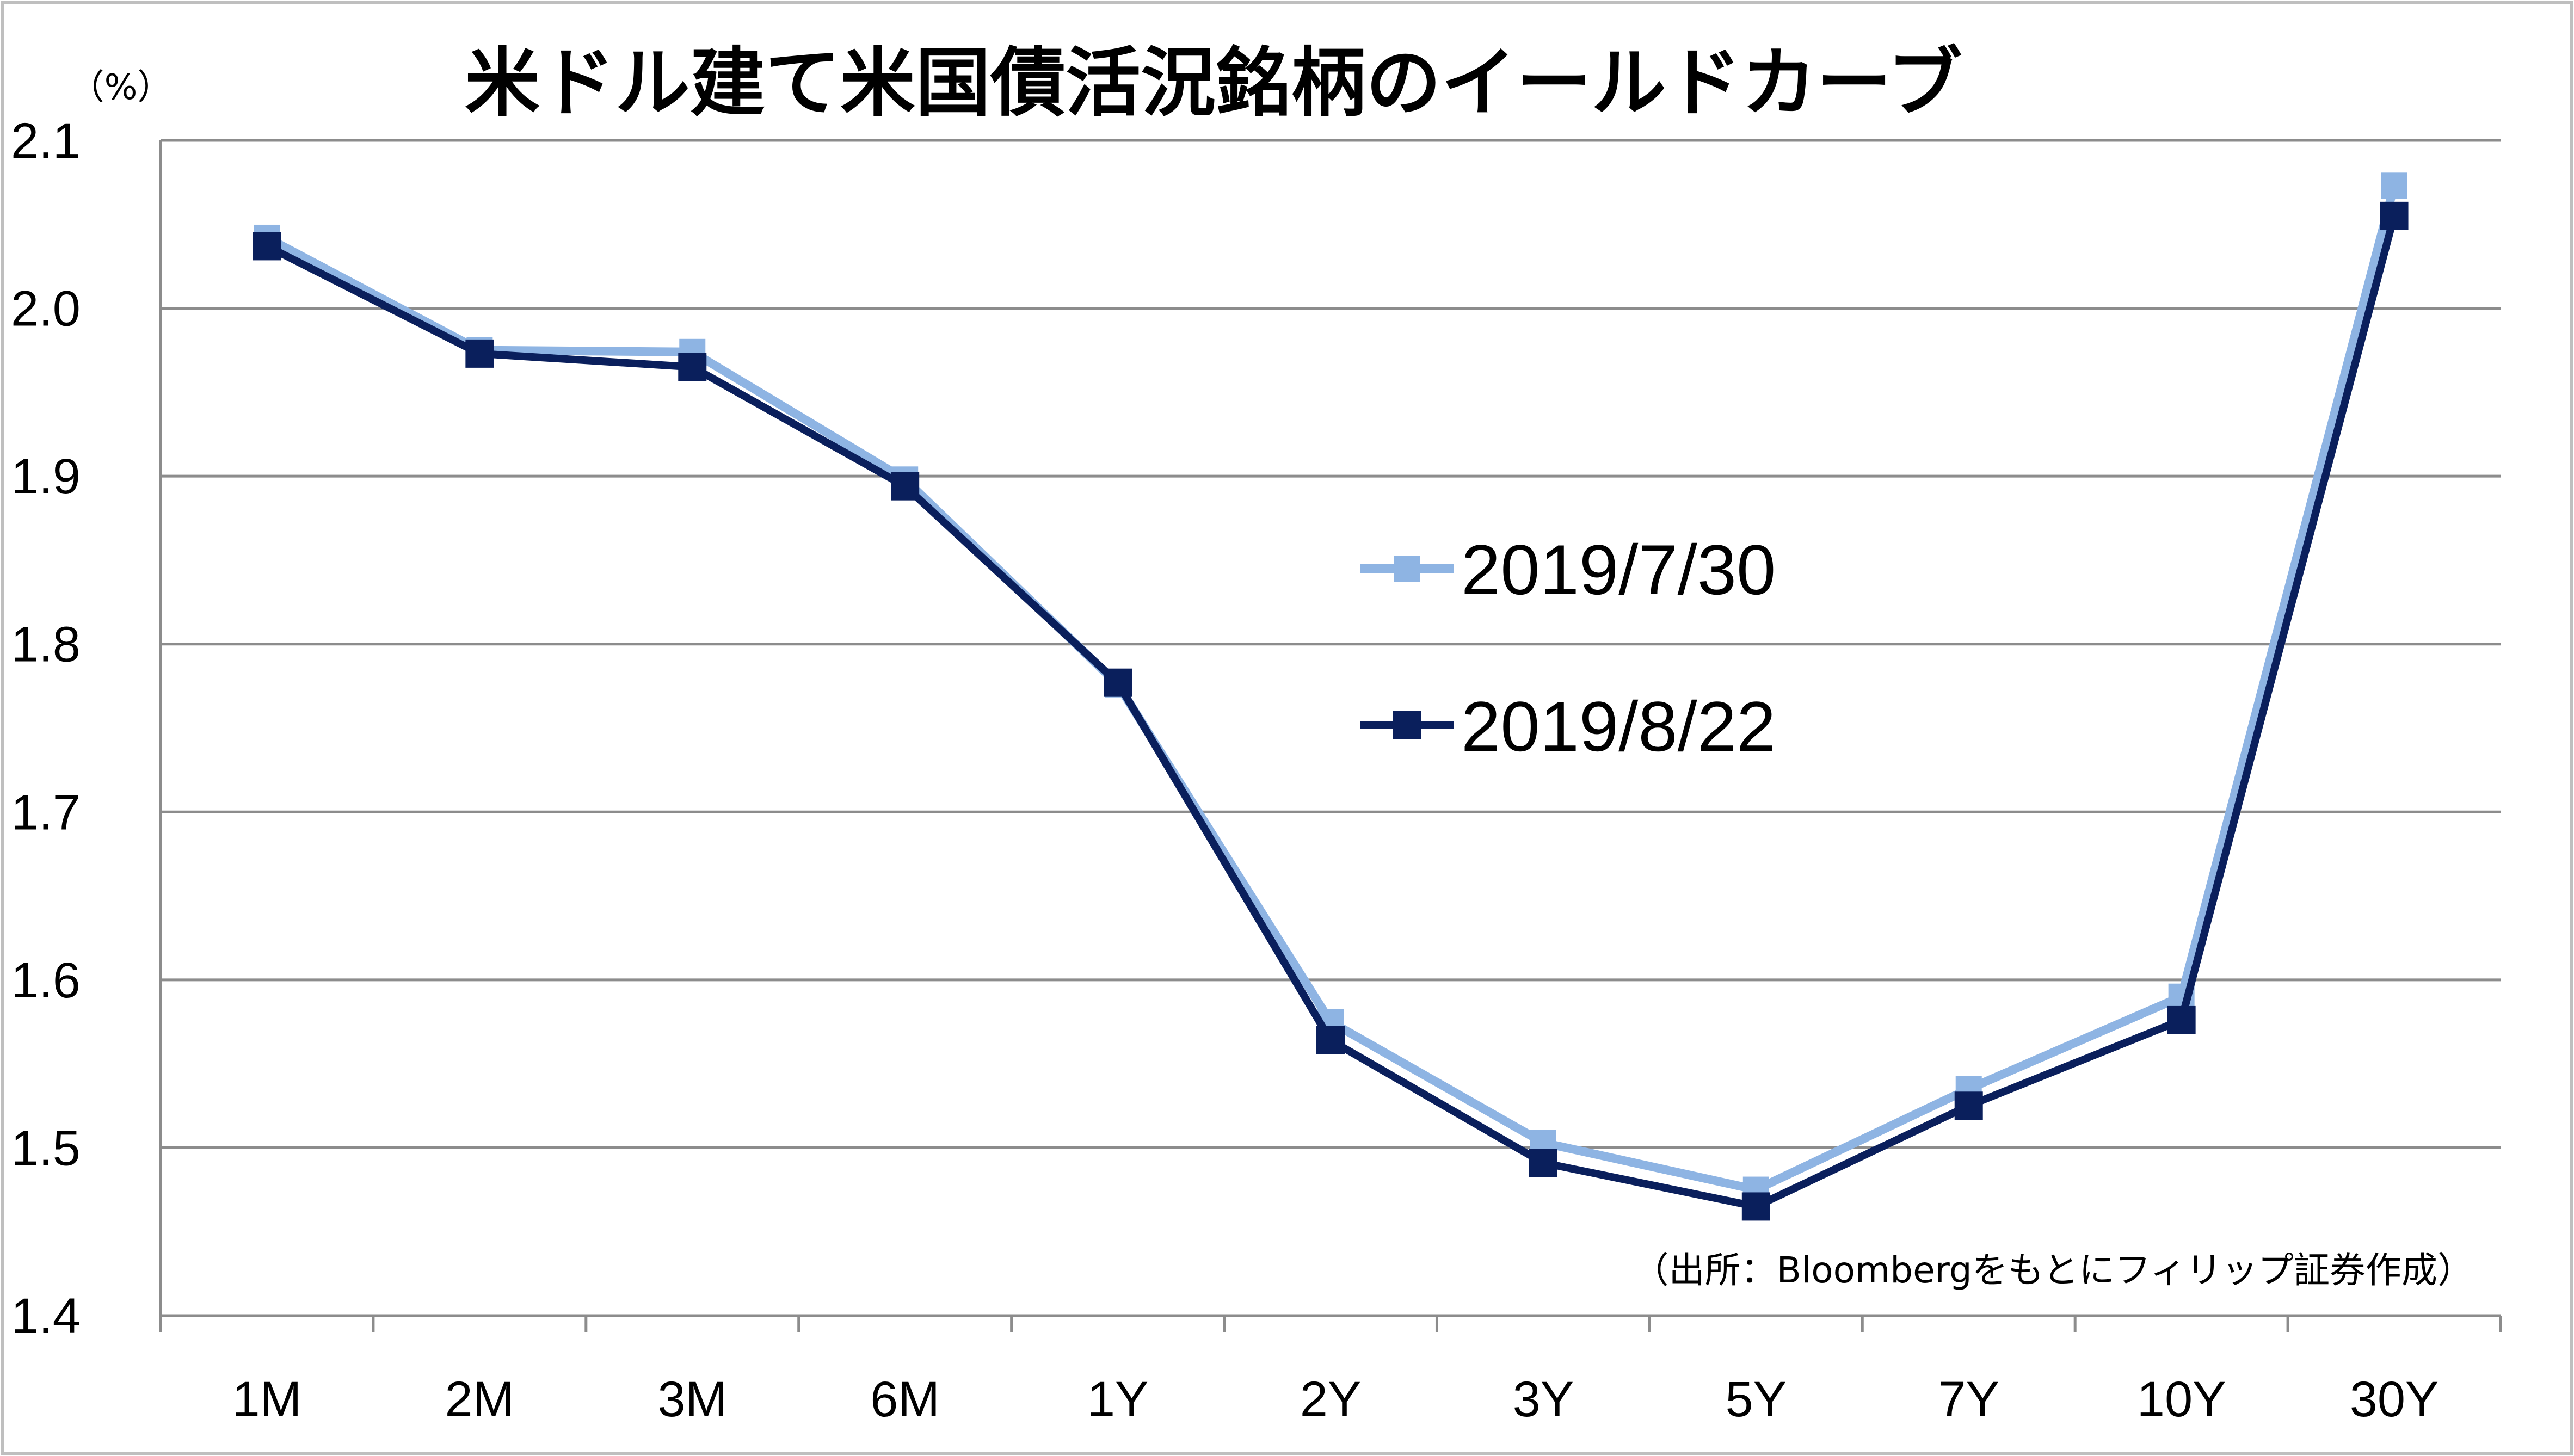  Describe the element at coordinates (46, 309) in the screenshot. I see `y-tick-label: 2.0` at that location.